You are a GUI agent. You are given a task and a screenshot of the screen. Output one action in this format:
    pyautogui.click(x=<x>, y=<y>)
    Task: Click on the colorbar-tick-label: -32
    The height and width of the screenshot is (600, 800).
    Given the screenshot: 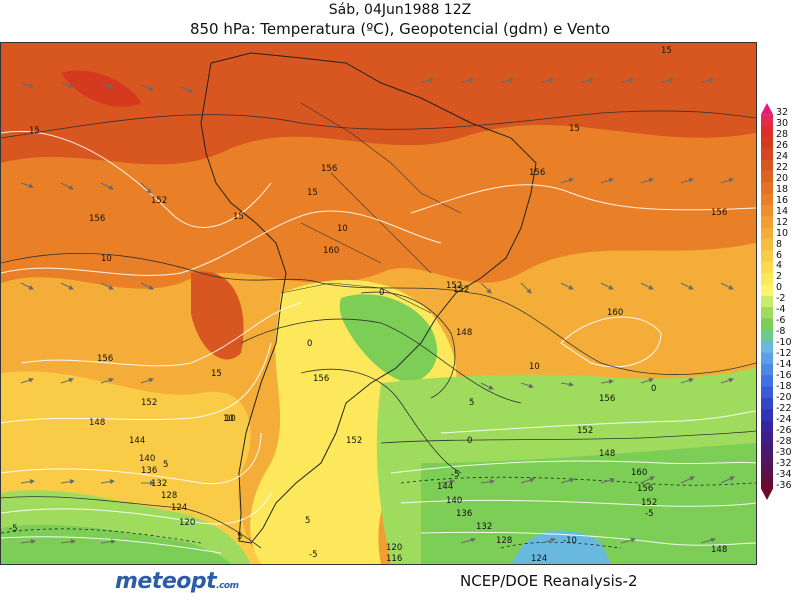 What is the action you would take?
    pyautogui.click(x=784, y=463)
    